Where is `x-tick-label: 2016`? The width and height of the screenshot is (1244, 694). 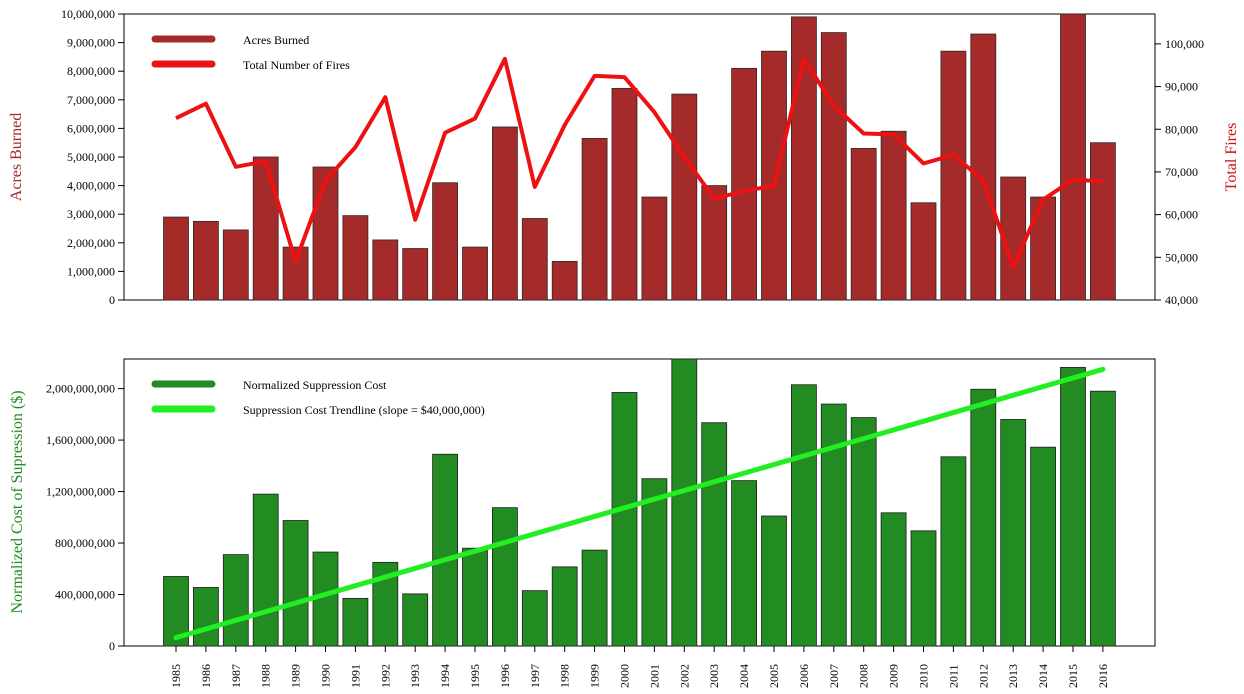 x-tick-label: 2016 is located at coordinates (1103, 676).